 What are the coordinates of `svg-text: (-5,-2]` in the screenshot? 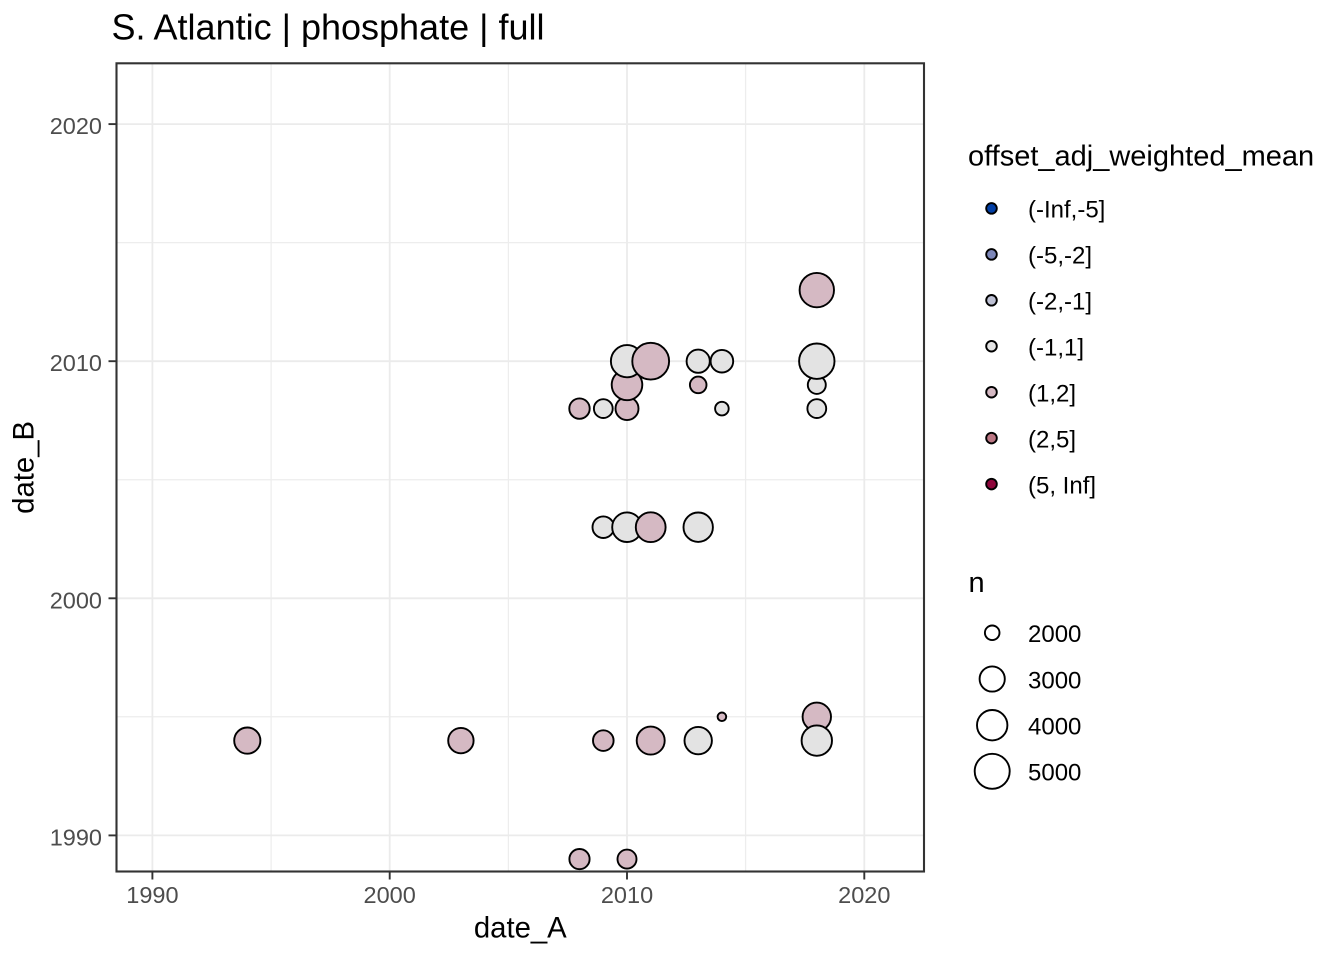 It's located at (1060, 256).